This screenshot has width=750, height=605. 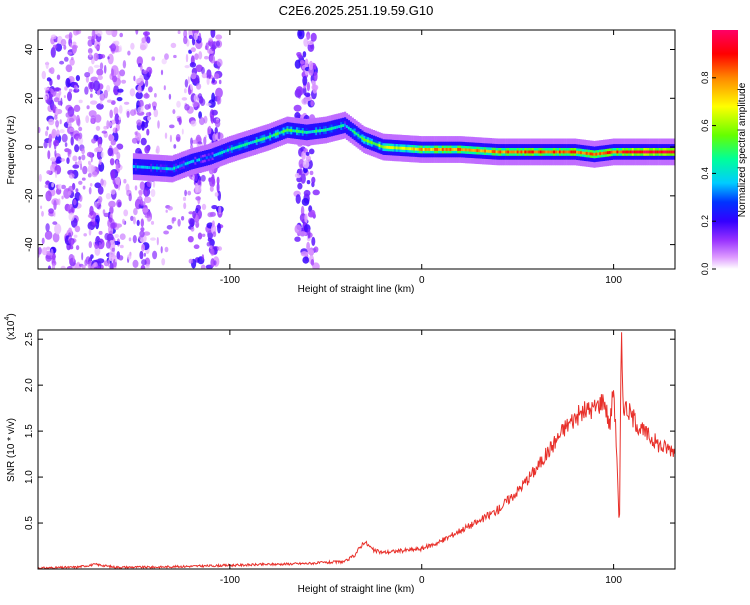 I want to click on colorbar-tick-label: 0.8, so click(x=705, y=78).